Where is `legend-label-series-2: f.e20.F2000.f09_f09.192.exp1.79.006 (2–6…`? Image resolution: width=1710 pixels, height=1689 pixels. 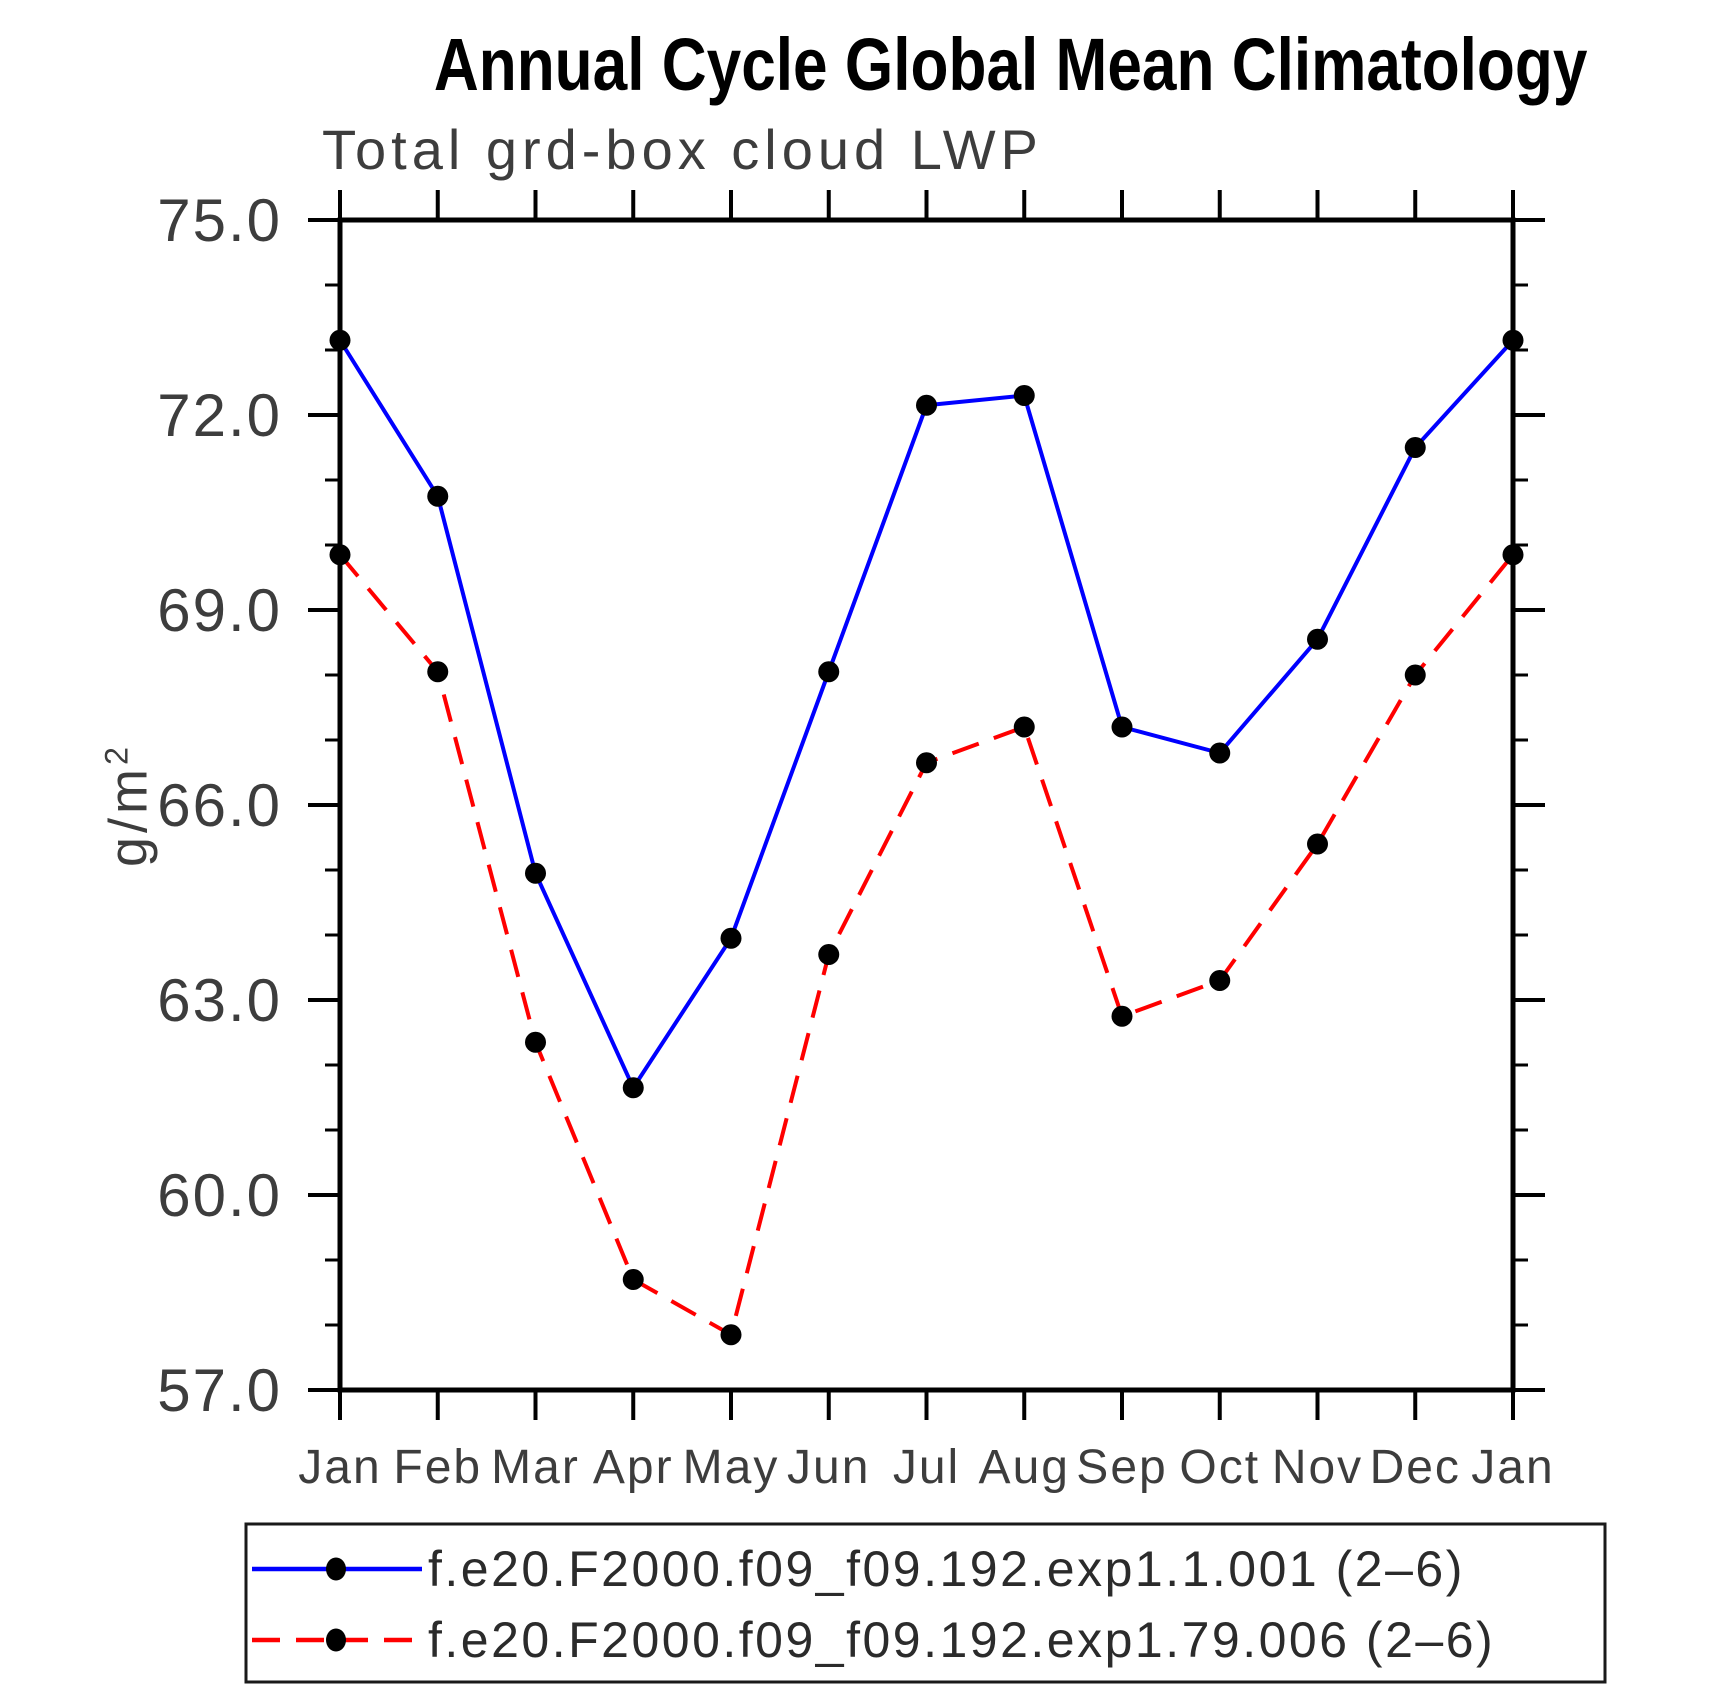
legend-label-series-2: f.e20.F2000.f09_f09.192.exp1.79.006 (2–6… is located at coordinates (962, 1640).